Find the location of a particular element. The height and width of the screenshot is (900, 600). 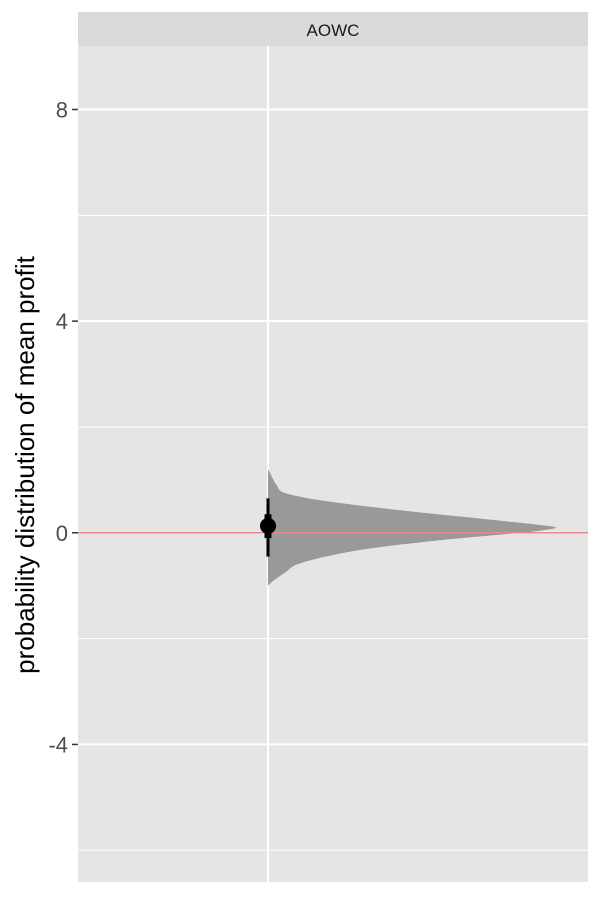

y-axis-ticks is located at coordinates (75, 427).